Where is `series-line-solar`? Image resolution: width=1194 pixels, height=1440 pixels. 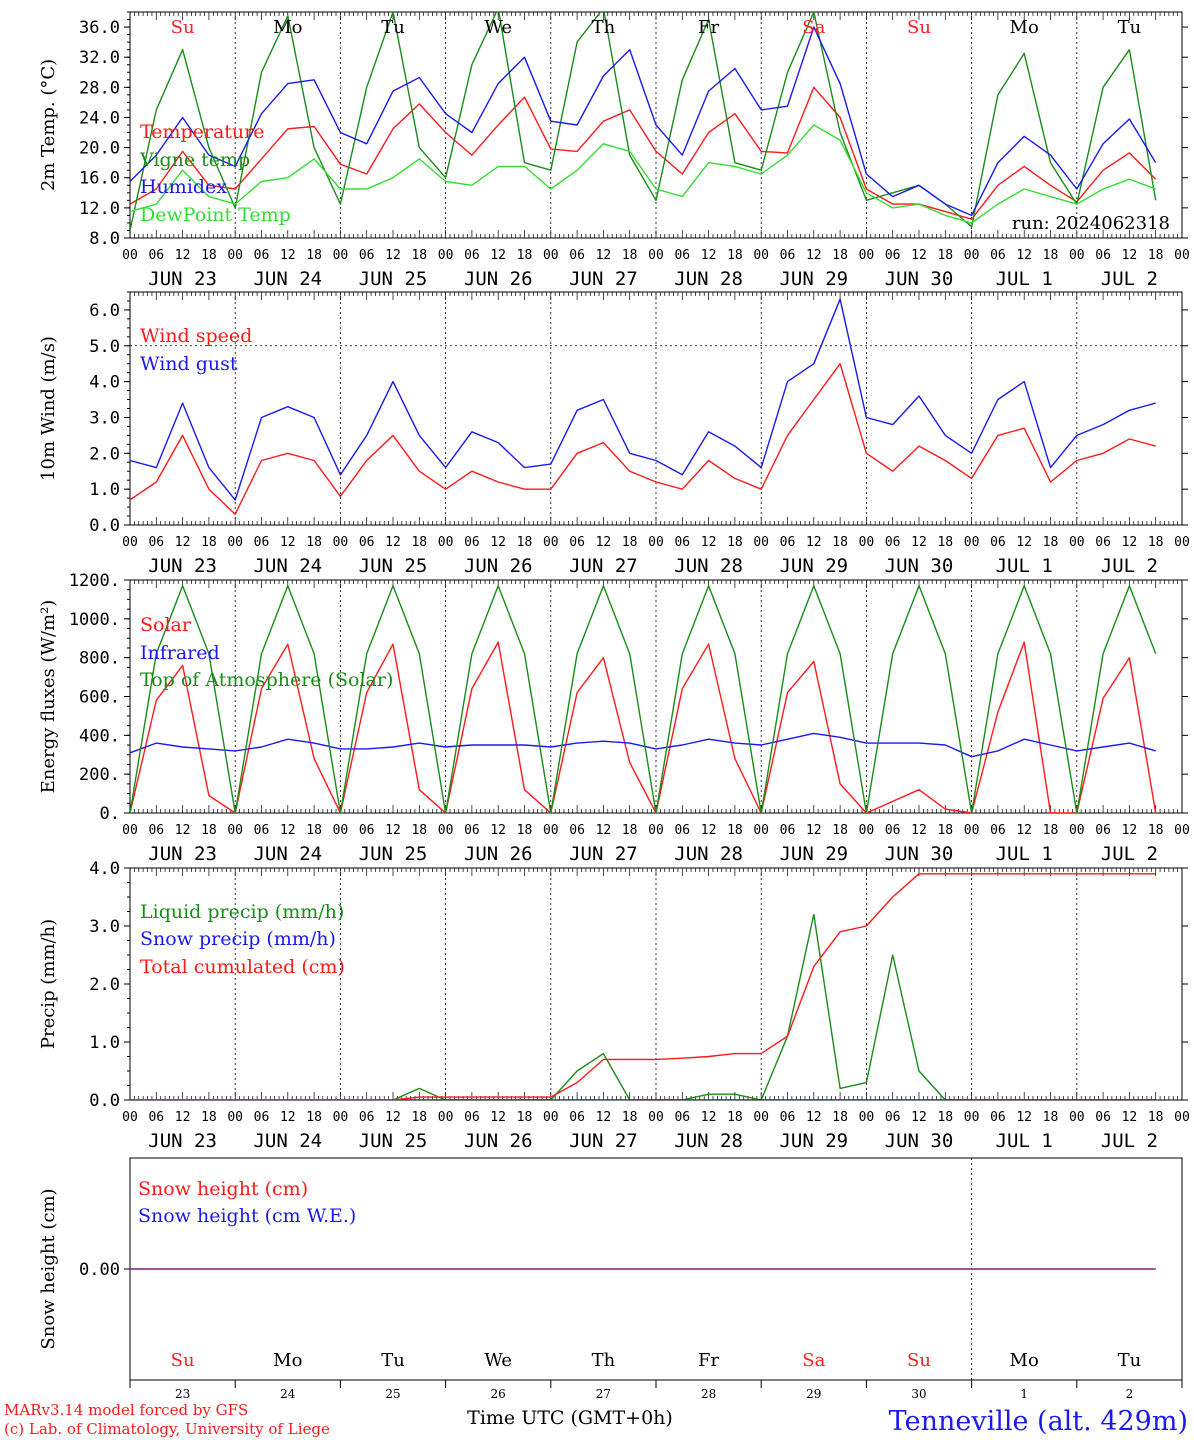 series-line-solar is located at coordinates (643, 727).